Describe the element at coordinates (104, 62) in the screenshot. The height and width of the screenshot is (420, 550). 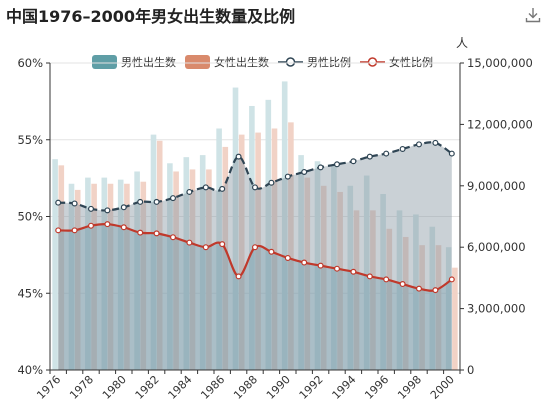
I see `legend-swatch-male-births` at that location.